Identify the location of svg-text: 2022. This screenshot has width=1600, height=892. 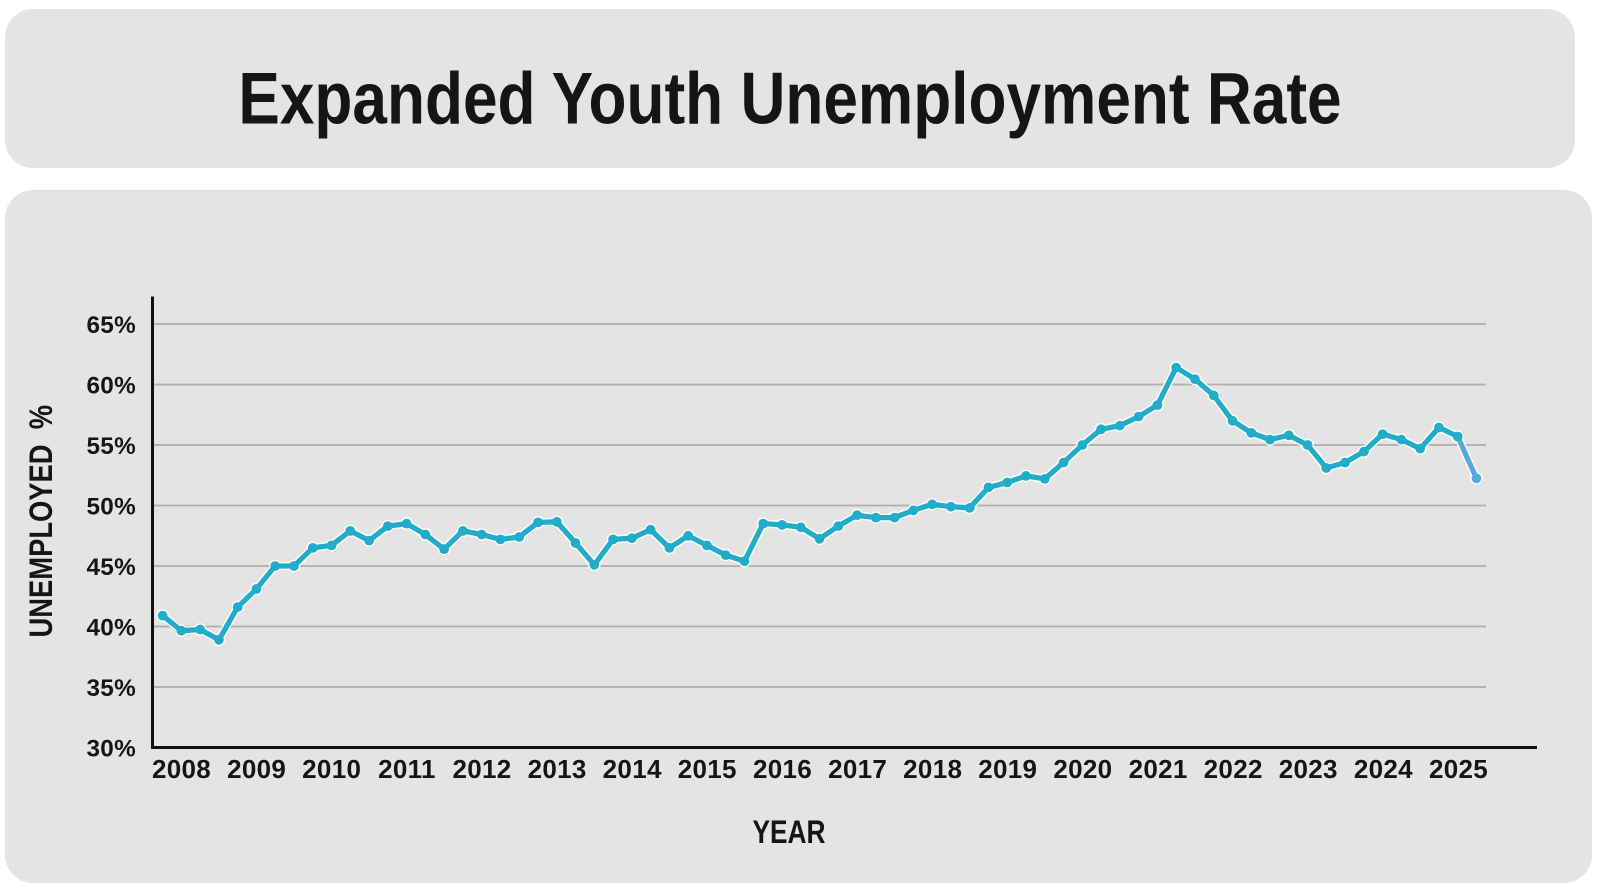
(1233, 769).